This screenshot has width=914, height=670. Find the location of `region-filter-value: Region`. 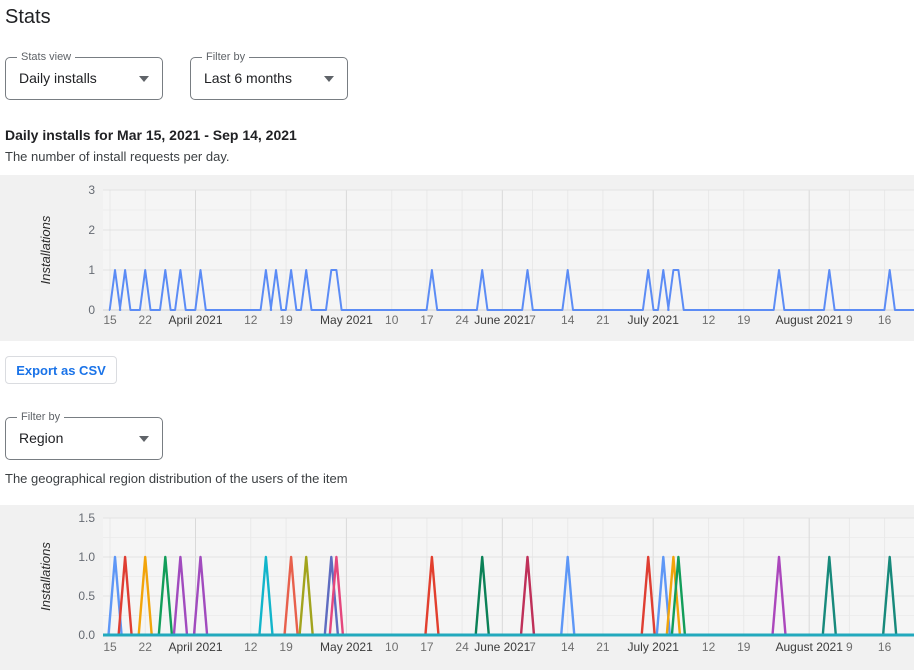

region-filter-value: Region is located at coordinates (41, 438).